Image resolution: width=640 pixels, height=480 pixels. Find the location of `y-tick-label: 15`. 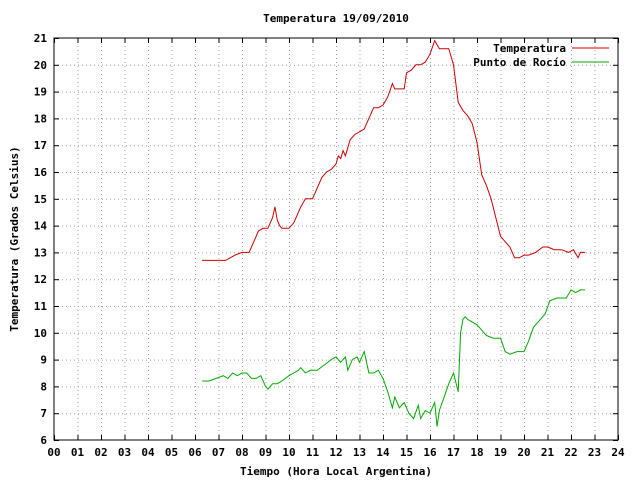

y-tick-label: 15 is located at coordinates (40, 199).